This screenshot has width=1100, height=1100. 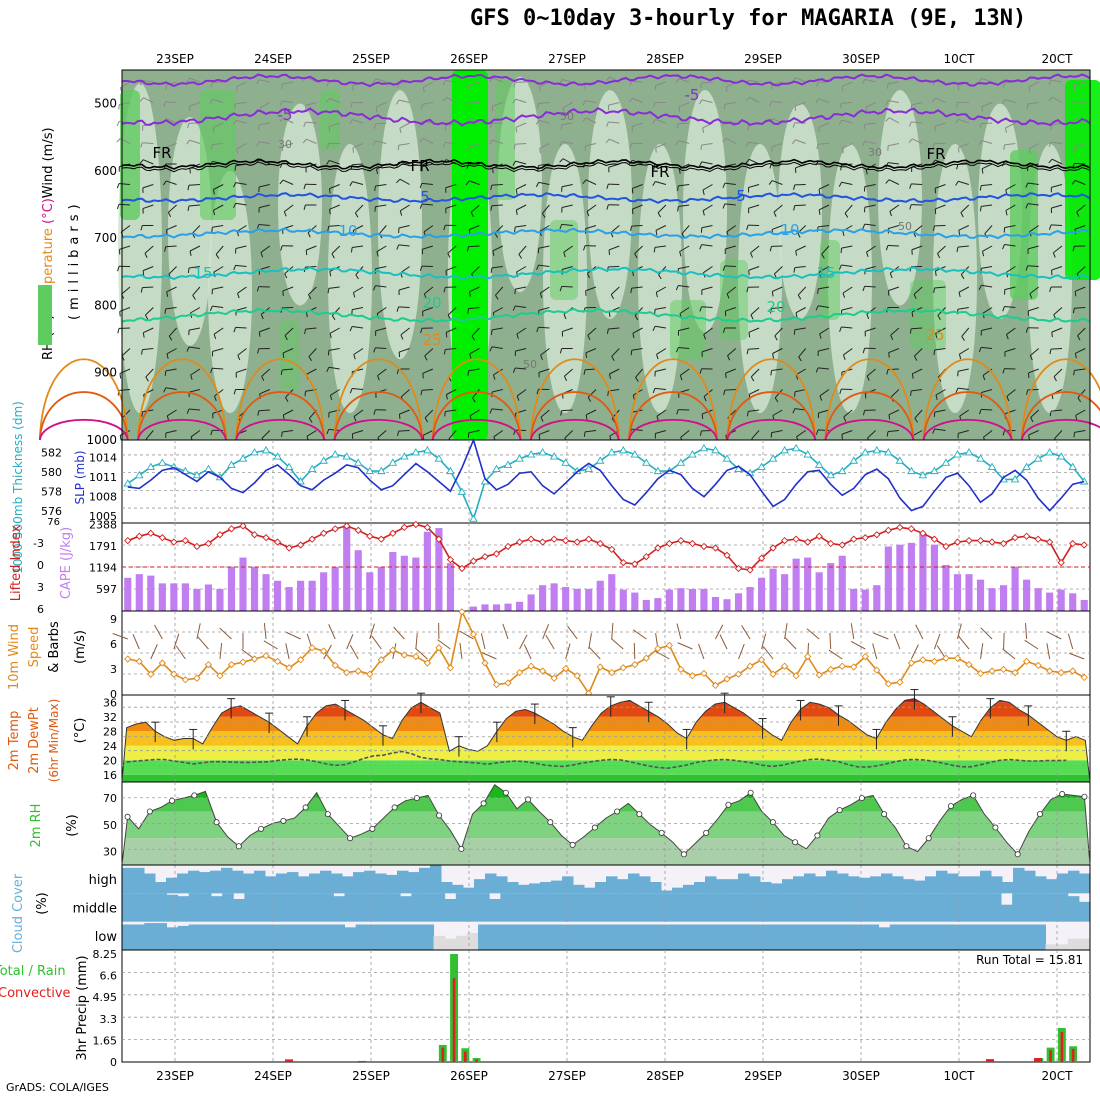 What do you see at coordinates (469, 59) in the screenshot?
I see `date-label-top-3: 26SEP` at bounding box center [469, 59].